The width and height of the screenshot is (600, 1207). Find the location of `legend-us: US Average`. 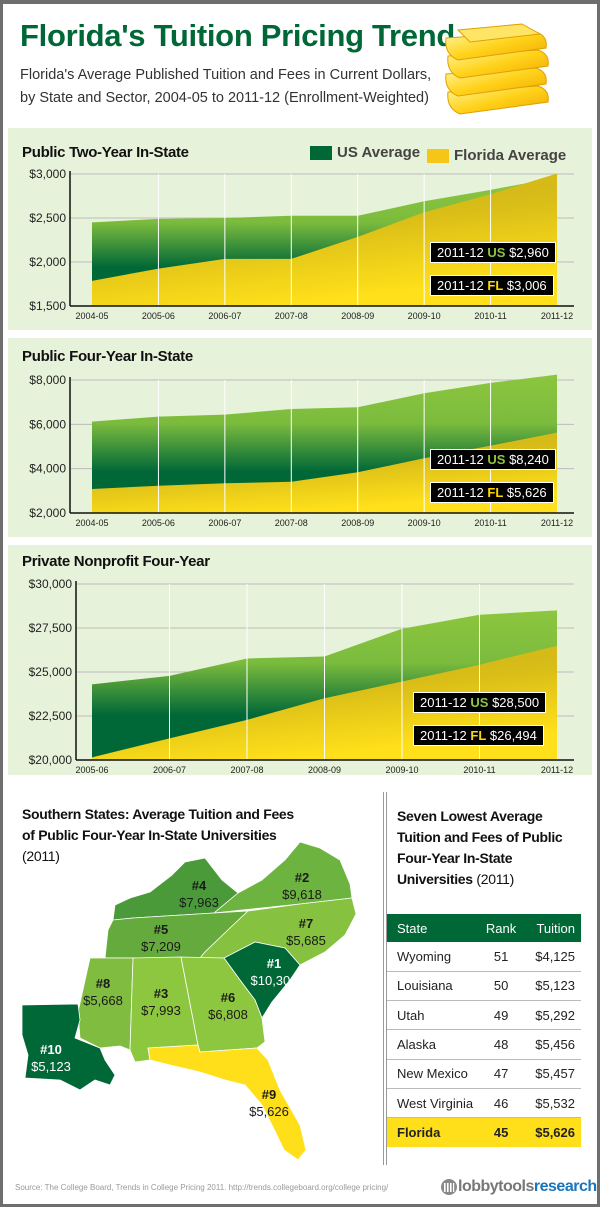

legend-us: US Average is located at coordinates (365, 152).